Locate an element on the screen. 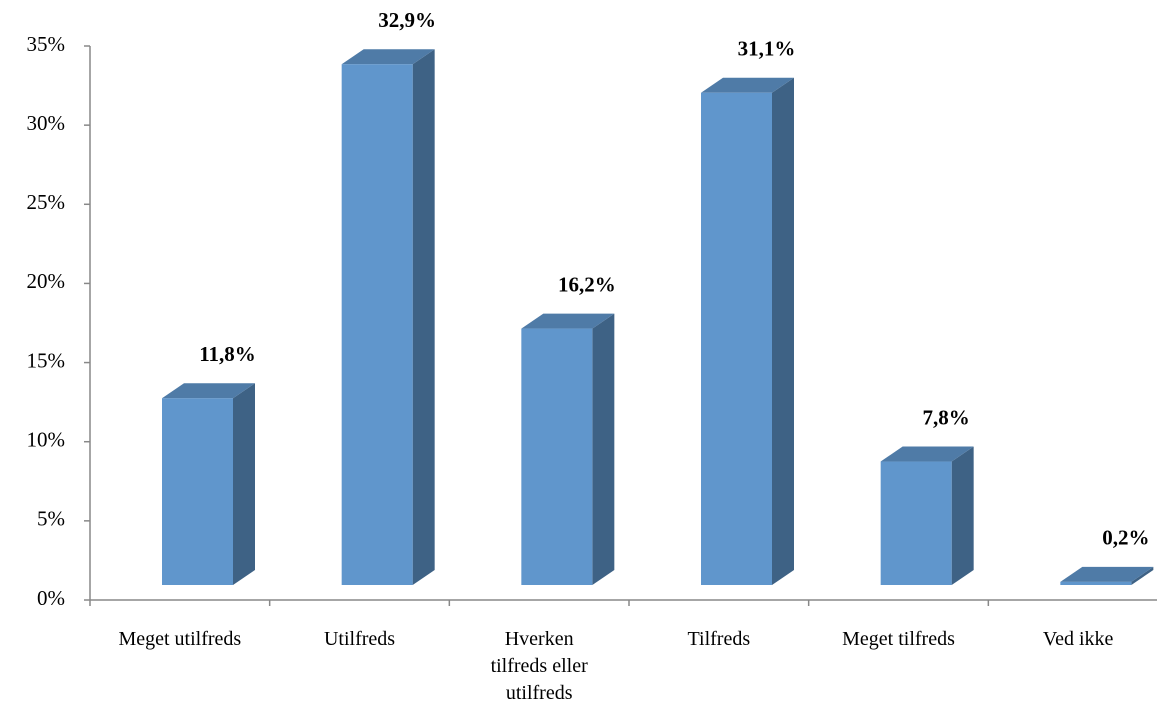 The image size is (1157, 717). y-tick-label: 25% is located at coordinates (46, 202).